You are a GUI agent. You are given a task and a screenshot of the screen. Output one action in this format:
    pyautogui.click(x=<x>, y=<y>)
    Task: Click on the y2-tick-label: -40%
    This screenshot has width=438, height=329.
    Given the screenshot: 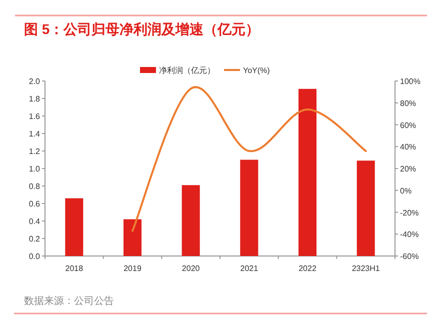 What is the action you would take?
    pyautogui.click(x=409, y=235)
    